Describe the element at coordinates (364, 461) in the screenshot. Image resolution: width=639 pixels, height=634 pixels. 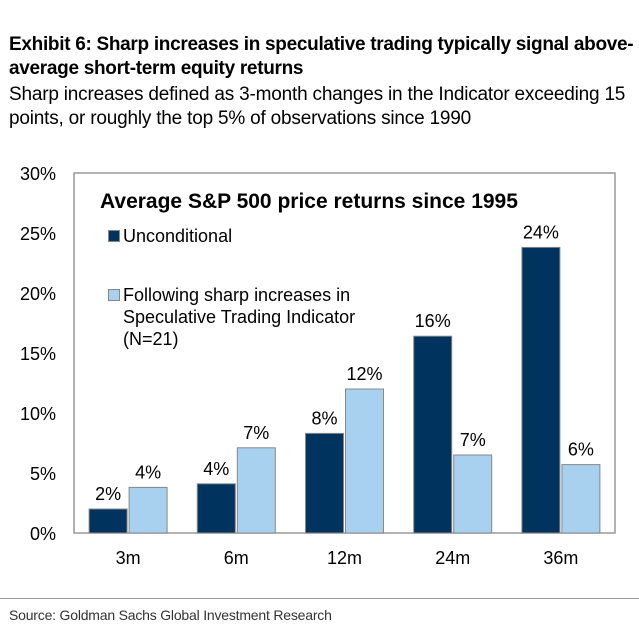
I see `bar-12m-series2` at that location.